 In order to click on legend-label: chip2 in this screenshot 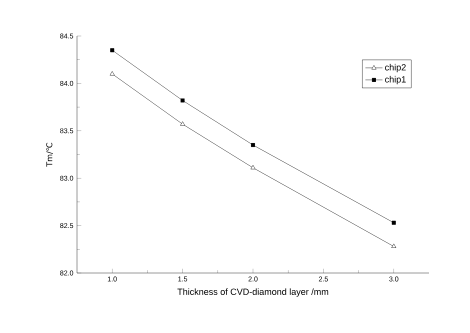, I will do `click(395, 68)`.